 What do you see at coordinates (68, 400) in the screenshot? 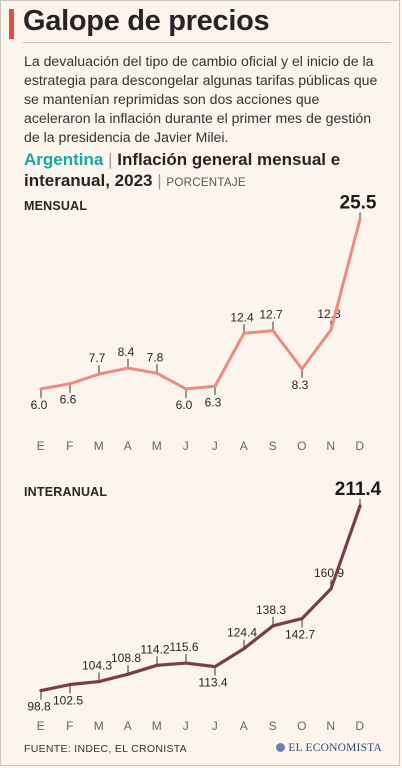
I see `mensual-data-label: 6.6` at bounding box center [68, 400].